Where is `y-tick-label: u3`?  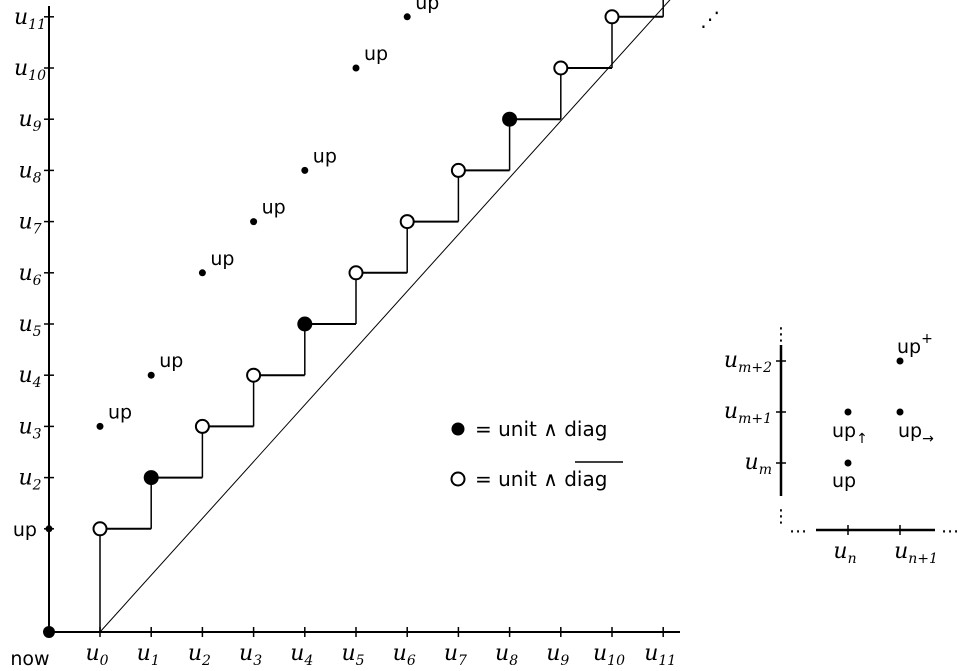 y-tick-label: u3 is located at coordinates (29, 428).